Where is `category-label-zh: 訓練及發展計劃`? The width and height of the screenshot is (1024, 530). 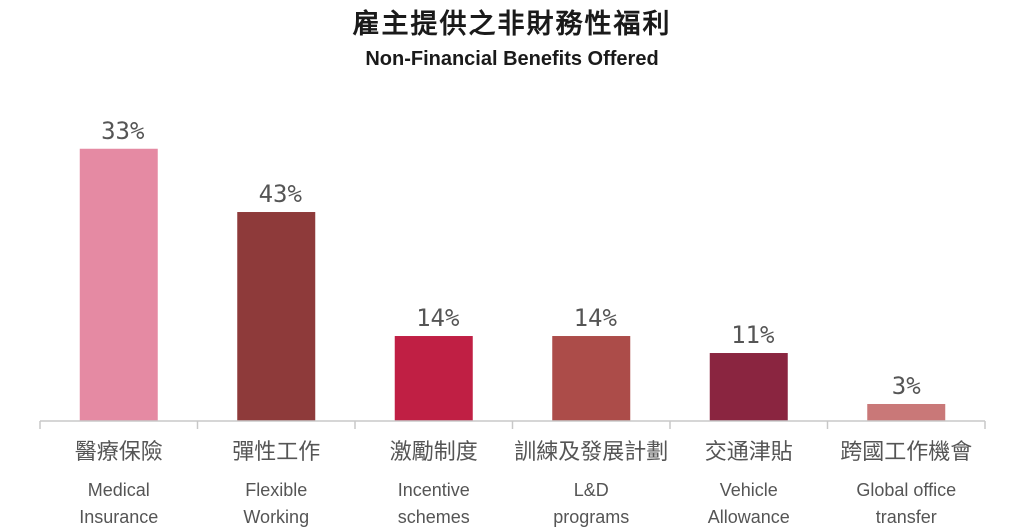
category-label-zh: 訓練及發展計劃 is located at coordinates (591, 452).